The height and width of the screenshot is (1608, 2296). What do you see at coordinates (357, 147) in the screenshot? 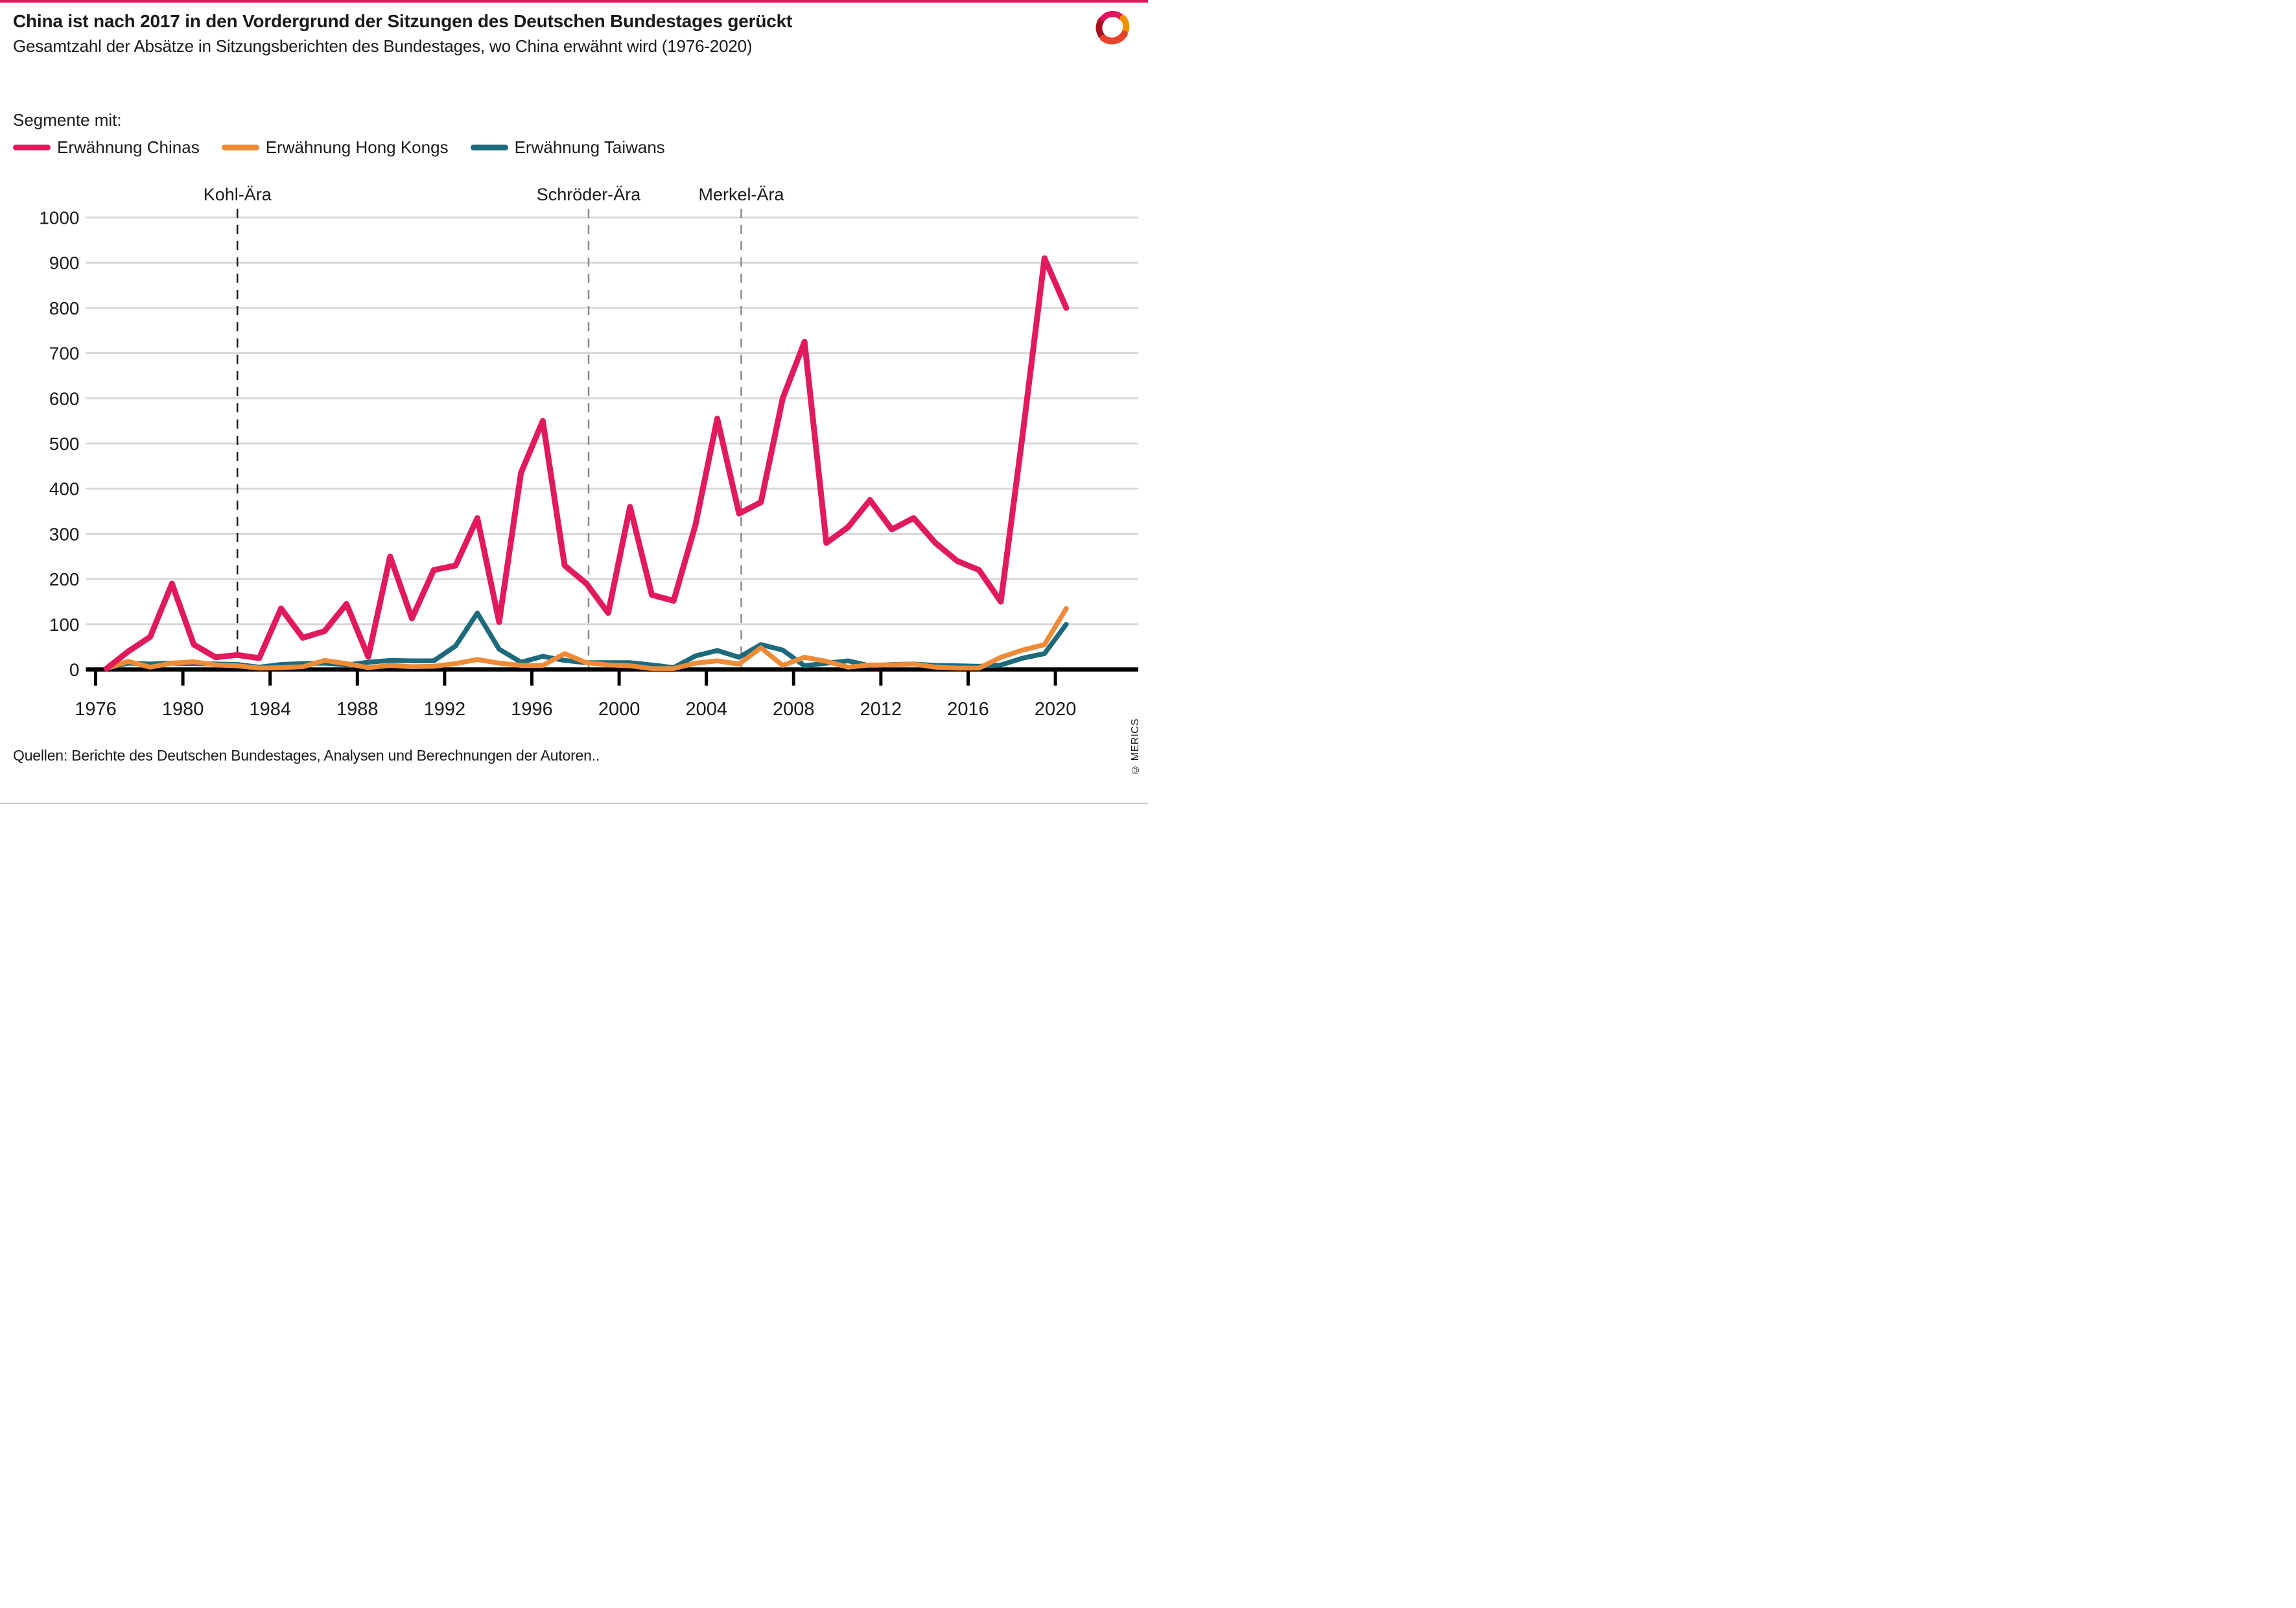
I see `legend-label-hongkong: Erwähnung Hong Kongs` at bounding box center [357, 147].